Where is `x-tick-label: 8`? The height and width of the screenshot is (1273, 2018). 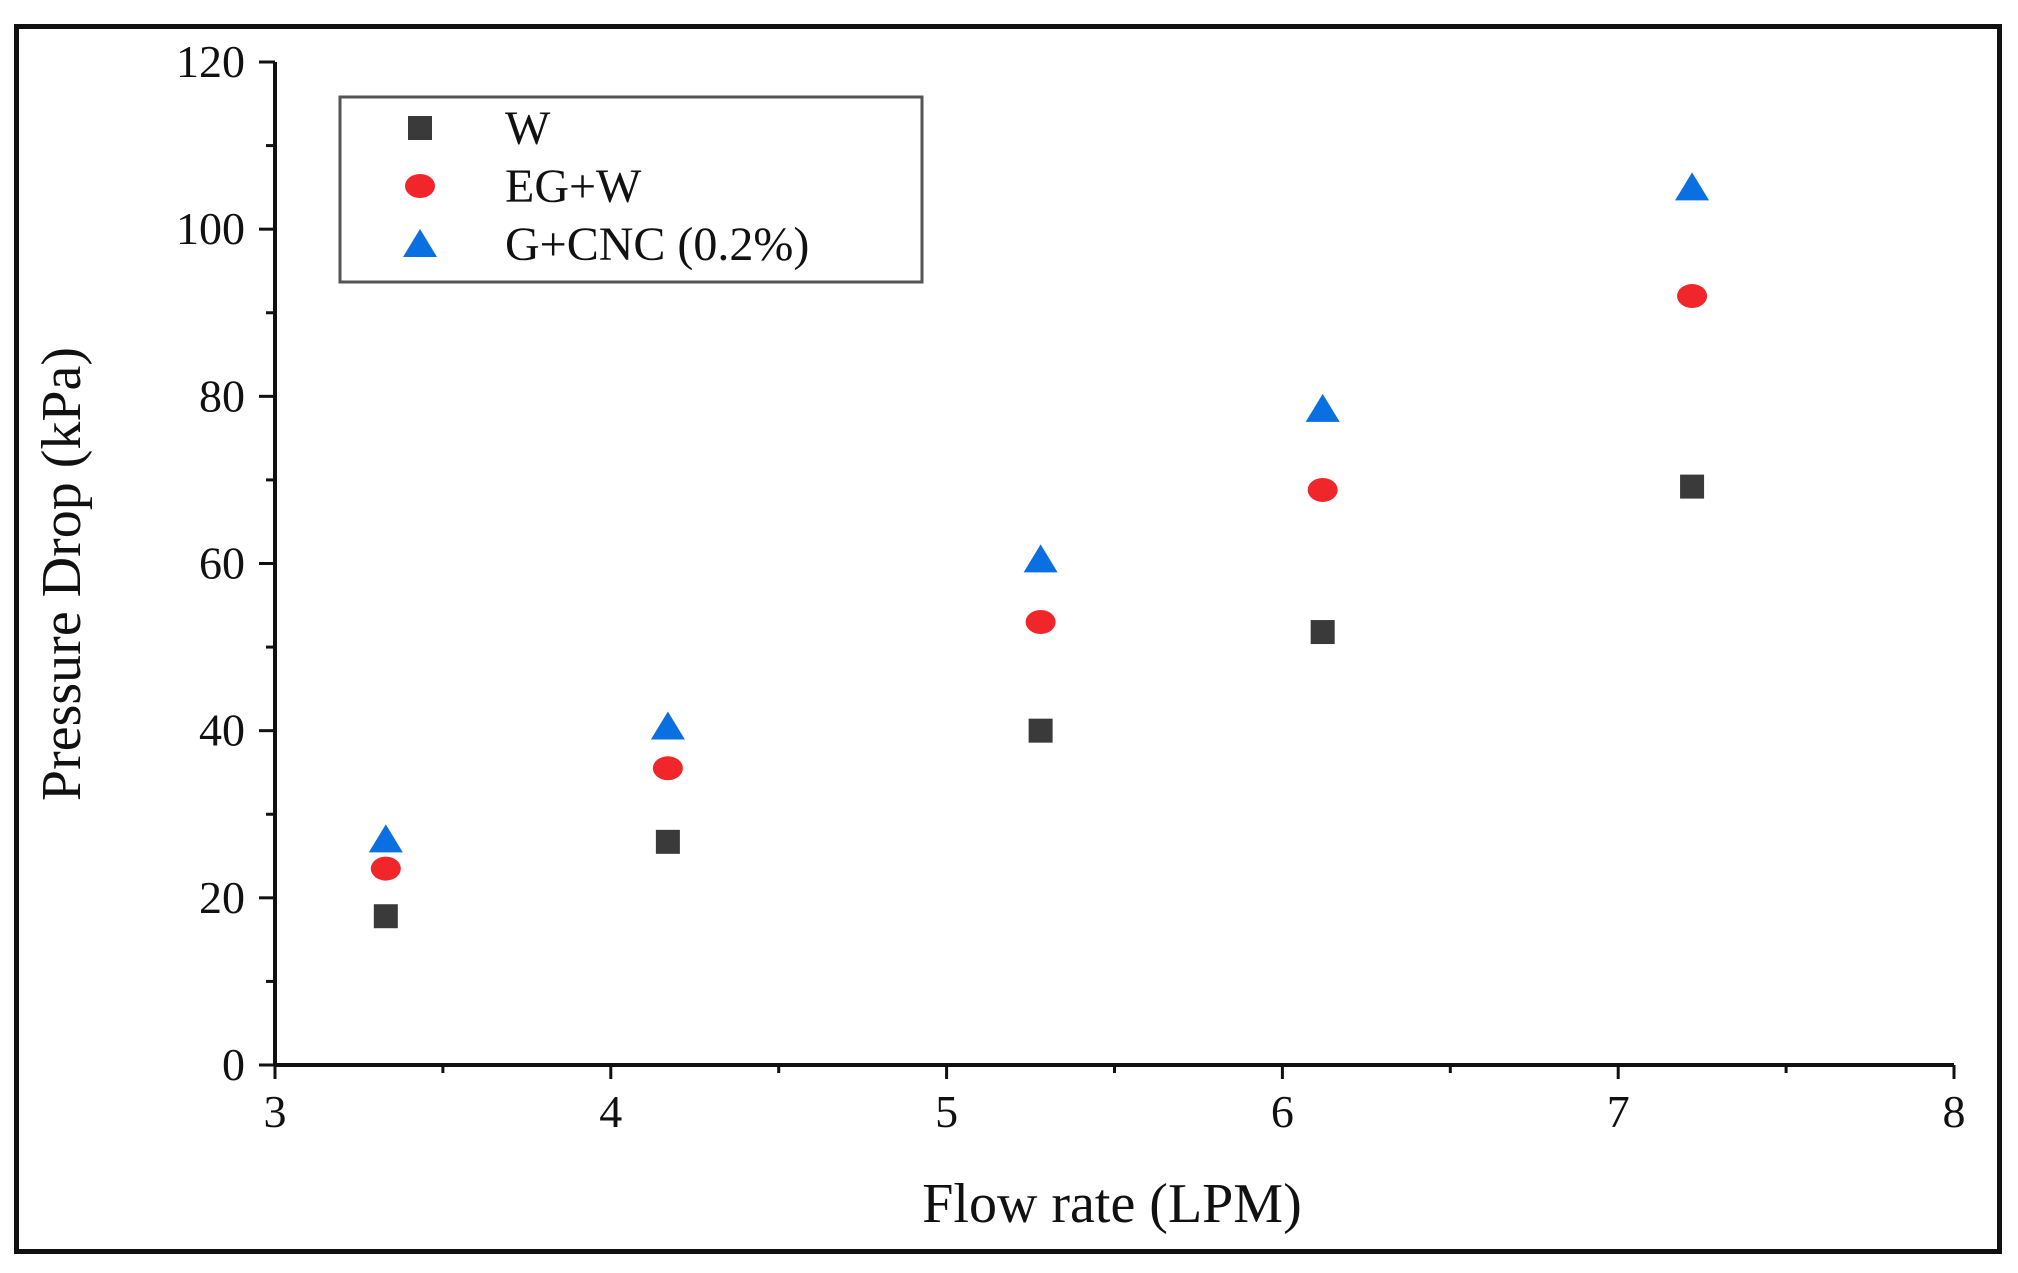 x-tick-label: 8 is located at coordinates (1954, 1111).